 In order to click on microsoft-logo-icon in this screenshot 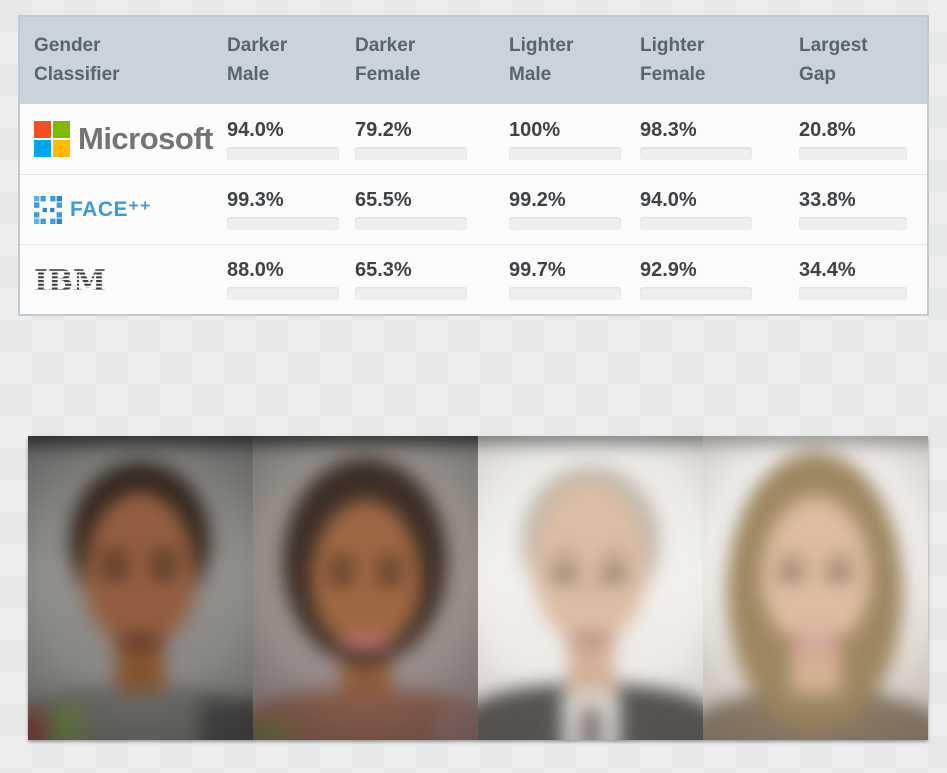, I will do `click(52, 139)`.